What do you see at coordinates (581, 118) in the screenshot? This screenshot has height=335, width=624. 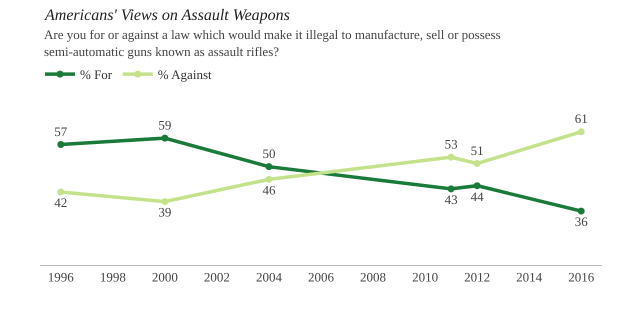 I see `data-label: 61` at bounding box center [581, 118].